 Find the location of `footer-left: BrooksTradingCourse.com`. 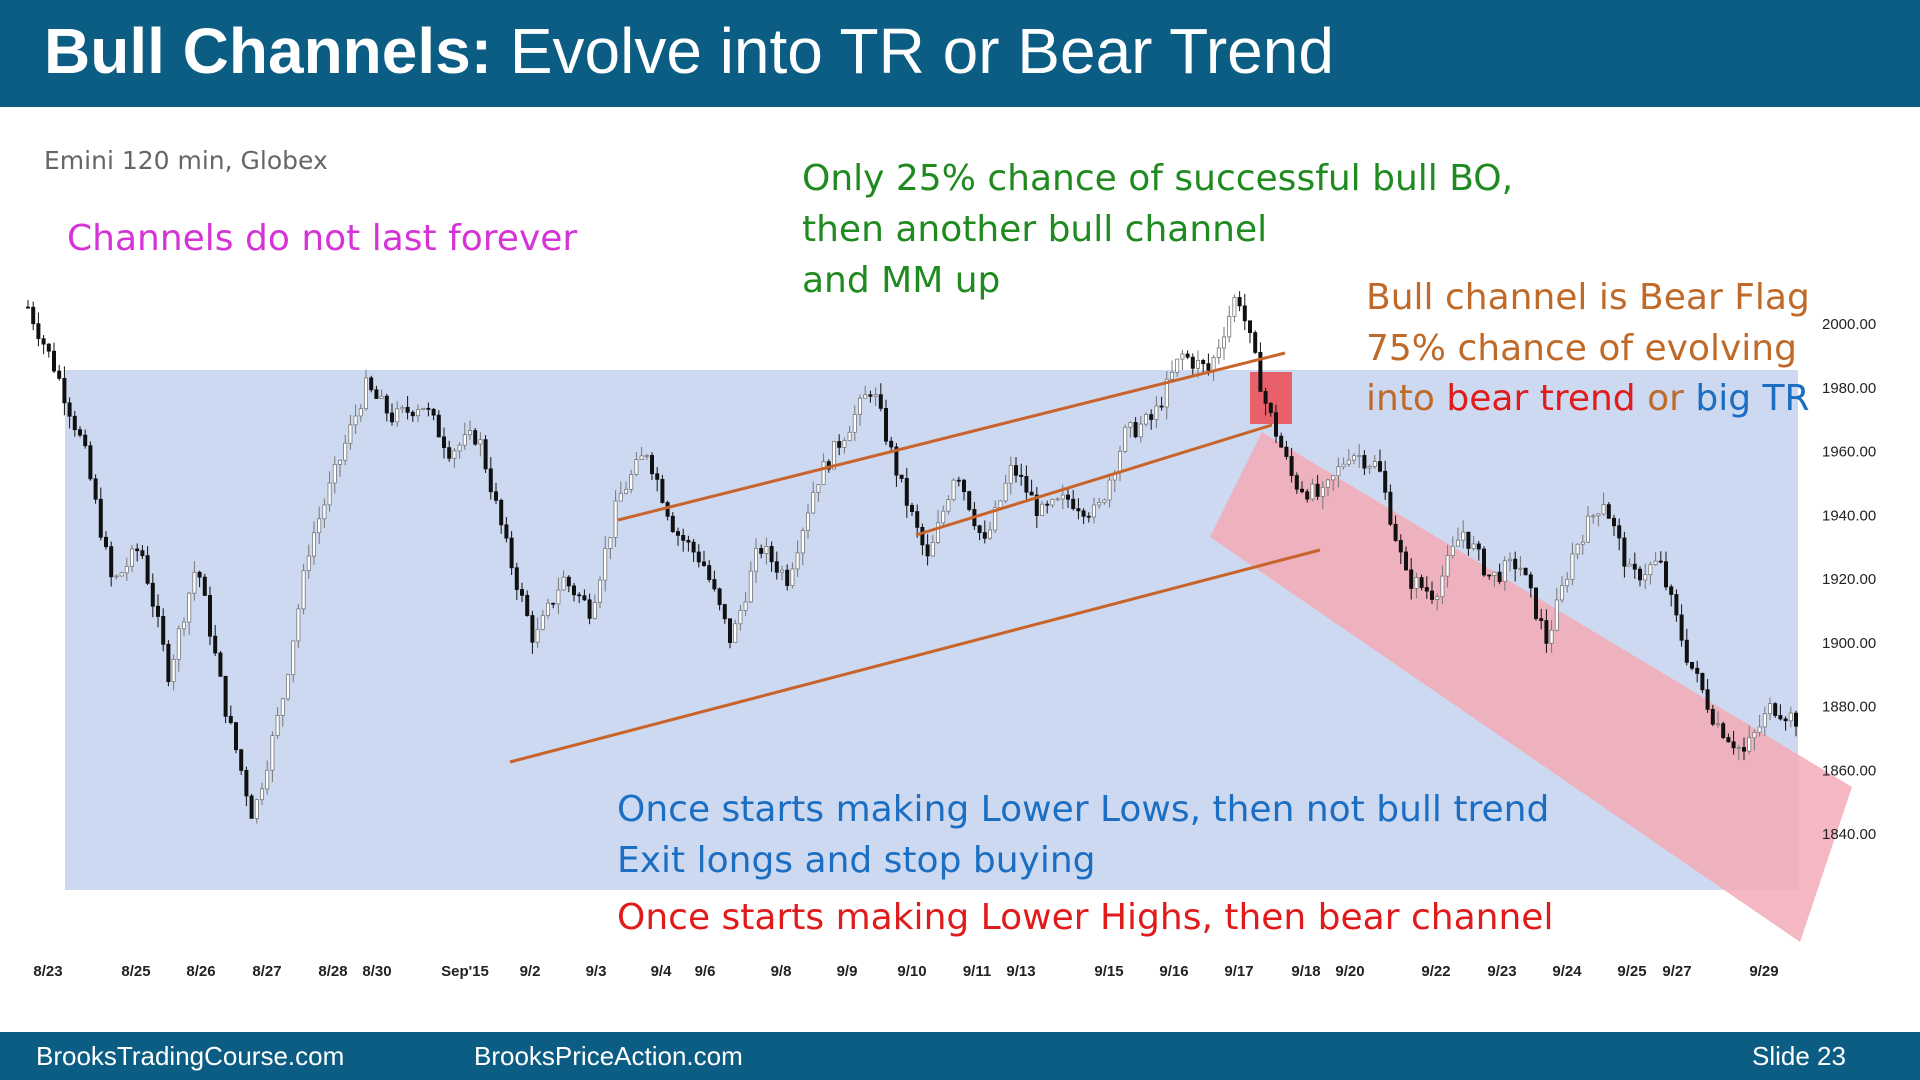

footer-left: BrooksTradingCourse.com is located at coordinates (190, 1056).